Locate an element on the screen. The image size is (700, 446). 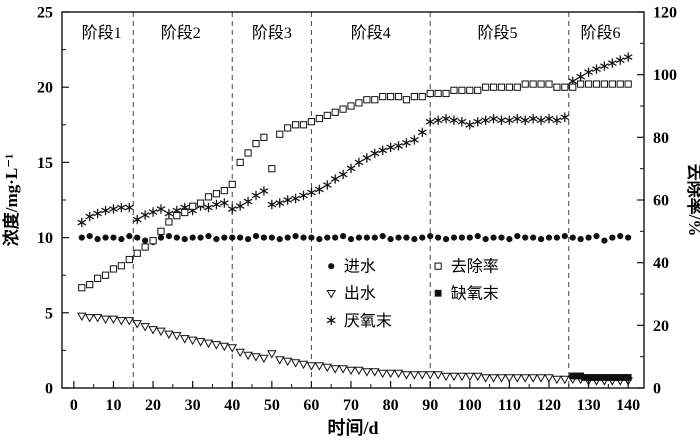
legend-item-effluent: 出水 is located at coordinates (351, 294).